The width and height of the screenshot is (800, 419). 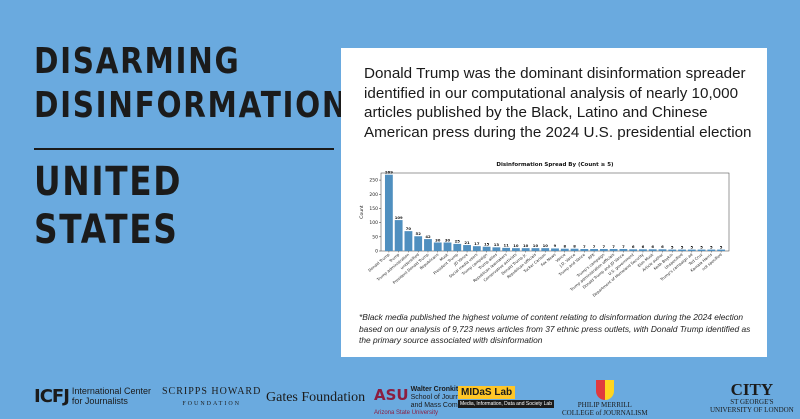 I want to click on bar-value-label: 269, so click(x=389, y=172).